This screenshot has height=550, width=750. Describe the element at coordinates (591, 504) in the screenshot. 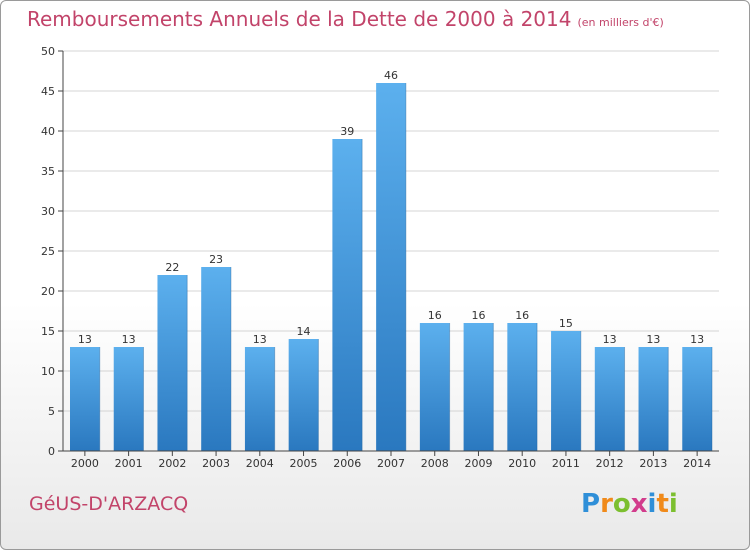

I see `logo-letter: P` at that location.